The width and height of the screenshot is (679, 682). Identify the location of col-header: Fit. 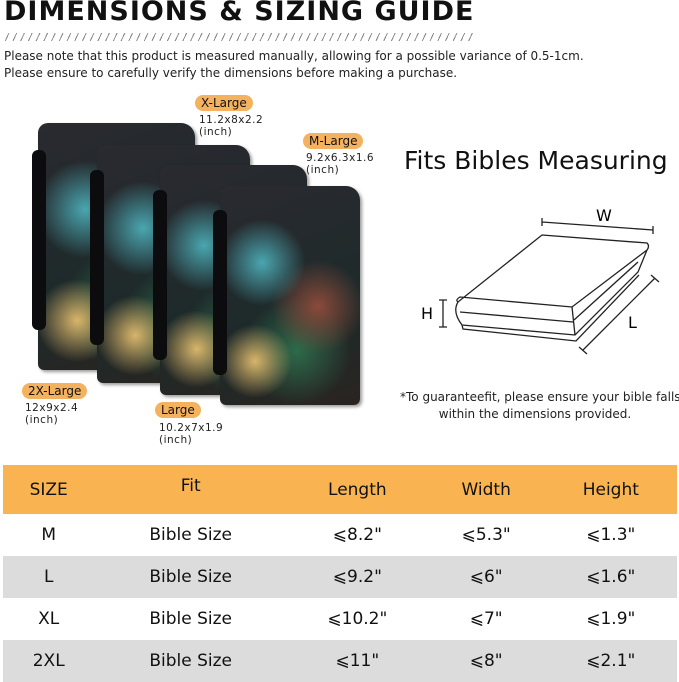
(190, 489).